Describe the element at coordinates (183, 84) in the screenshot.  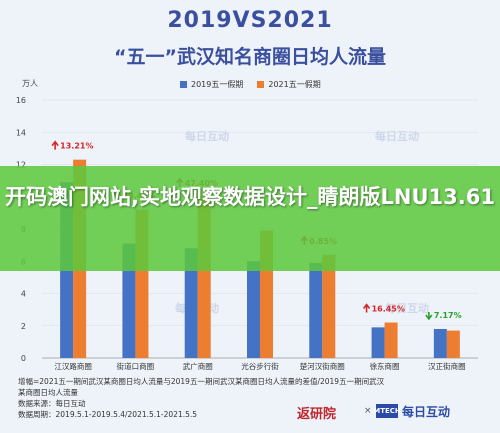
I see `legend-swatch-2019` at that location.